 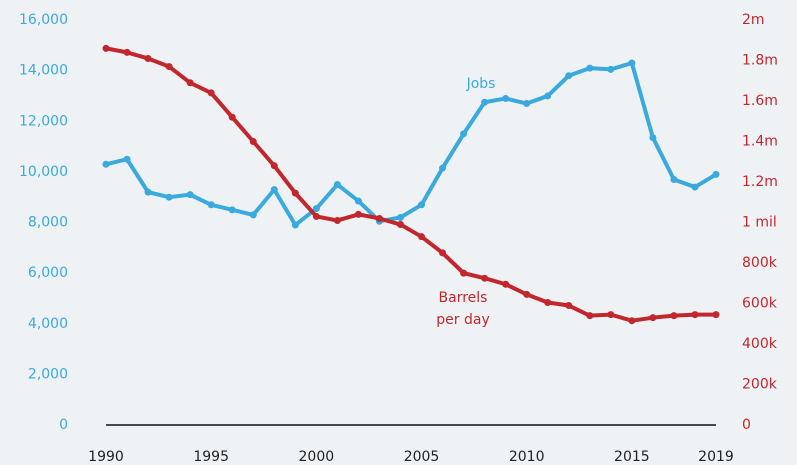 What do you see at coordinates (43, 71) in the screenshot?
I see `y-tick-label: 14,000` at bounding box center [43, 71].